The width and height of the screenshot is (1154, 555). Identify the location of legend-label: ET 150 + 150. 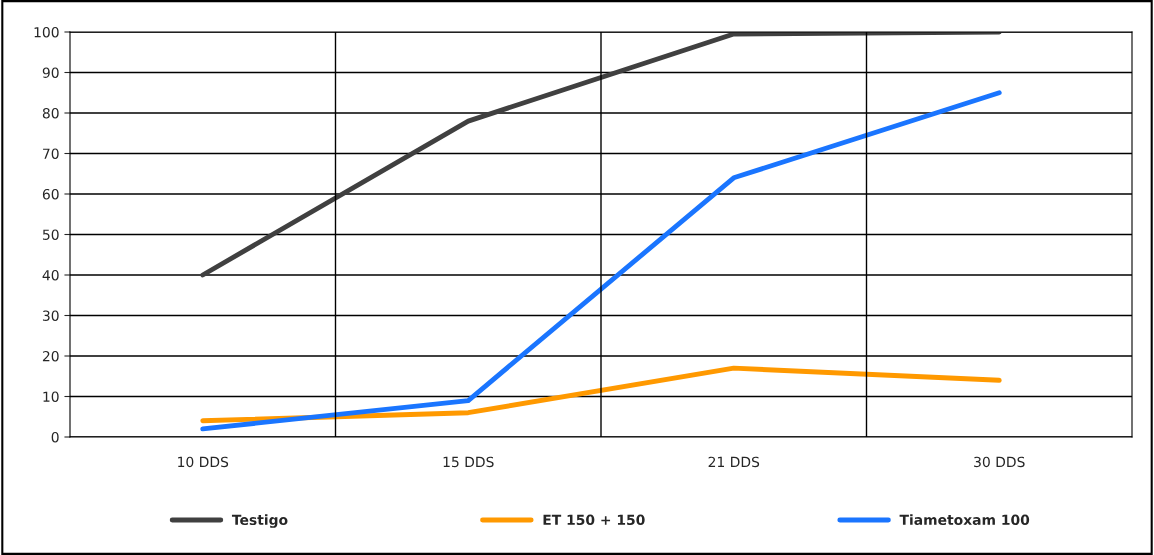
(594, 520).